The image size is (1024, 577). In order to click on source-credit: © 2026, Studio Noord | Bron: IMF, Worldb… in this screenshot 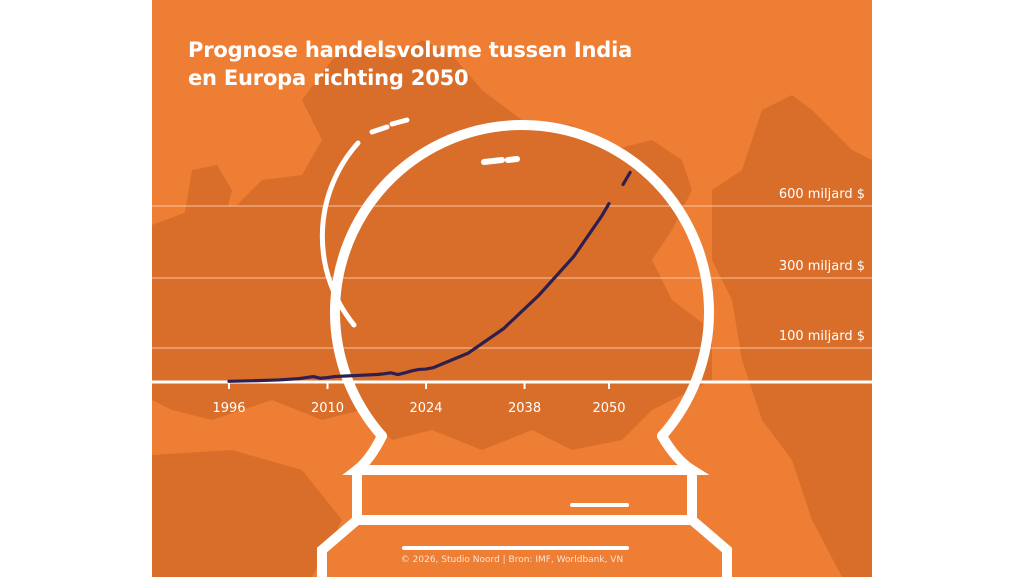, I will do `click(512, 560)`.